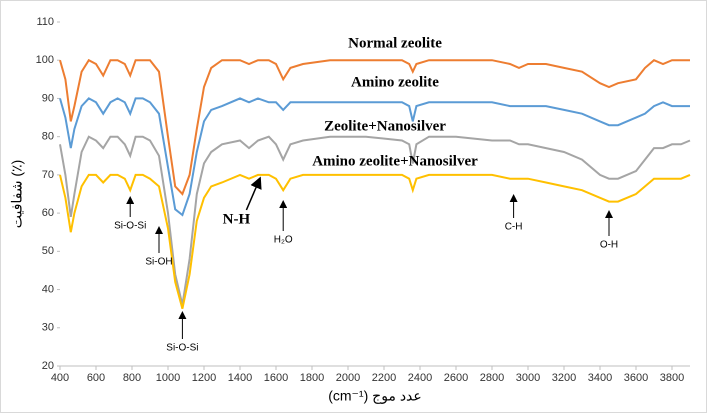  Describe the element at coordinates (312, 378) in the screenshot. I see `x-tick-label: 1800` at that location.